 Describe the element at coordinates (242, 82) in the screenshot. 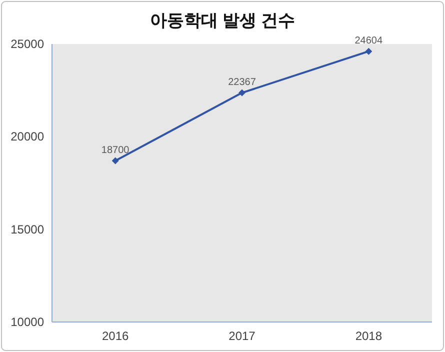

I see `data-label: 22367` at that location.